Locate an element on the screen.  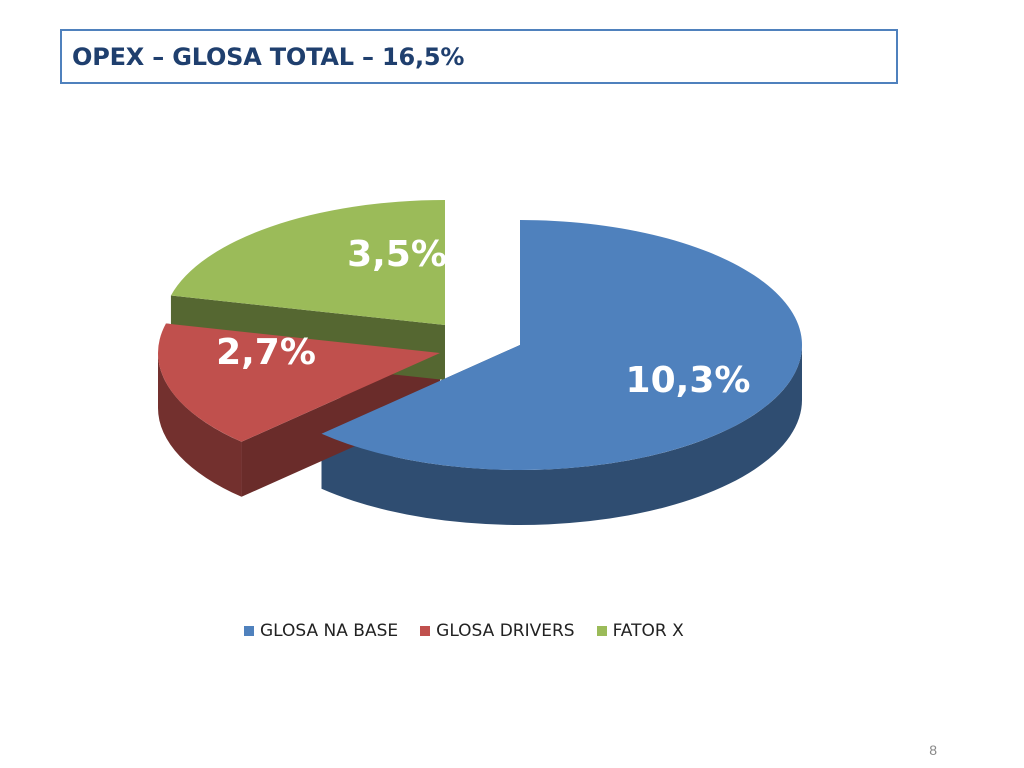
legend-label: FATOR X is located at coordinates (648, 631).